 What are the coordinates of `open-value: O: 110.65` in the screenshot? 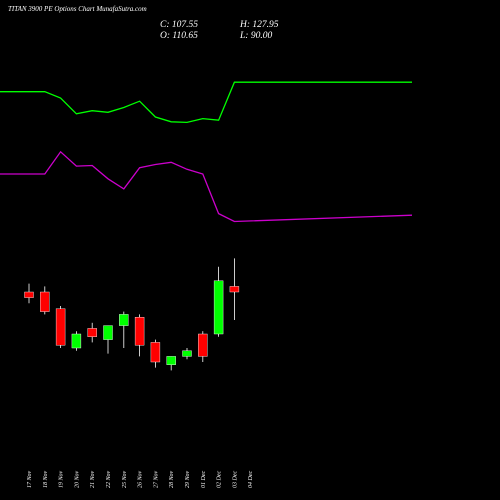 It's located at (179, 36).